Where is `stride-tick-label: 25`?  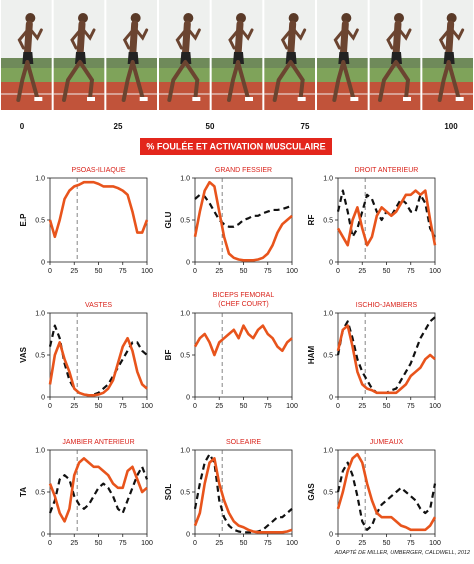
stride-tick-label: 25 is located at coordinates (118, 126).